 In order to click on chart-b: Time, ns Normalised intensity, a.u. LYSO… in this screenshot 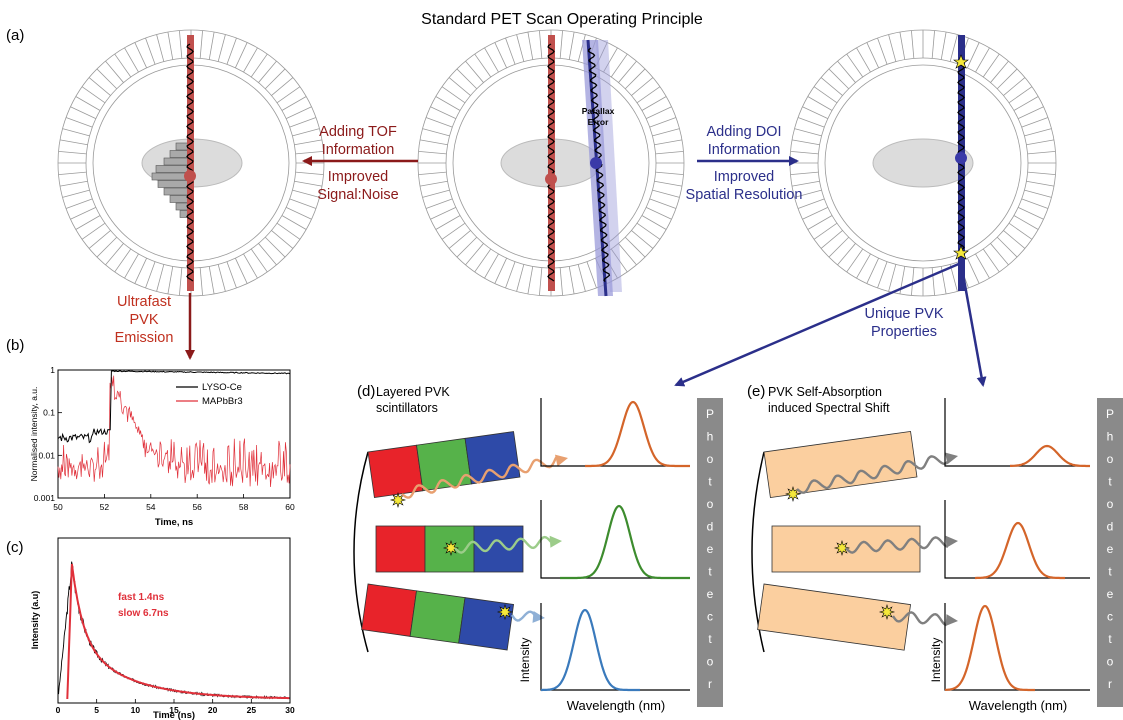, I will do `click(162, 446)`.